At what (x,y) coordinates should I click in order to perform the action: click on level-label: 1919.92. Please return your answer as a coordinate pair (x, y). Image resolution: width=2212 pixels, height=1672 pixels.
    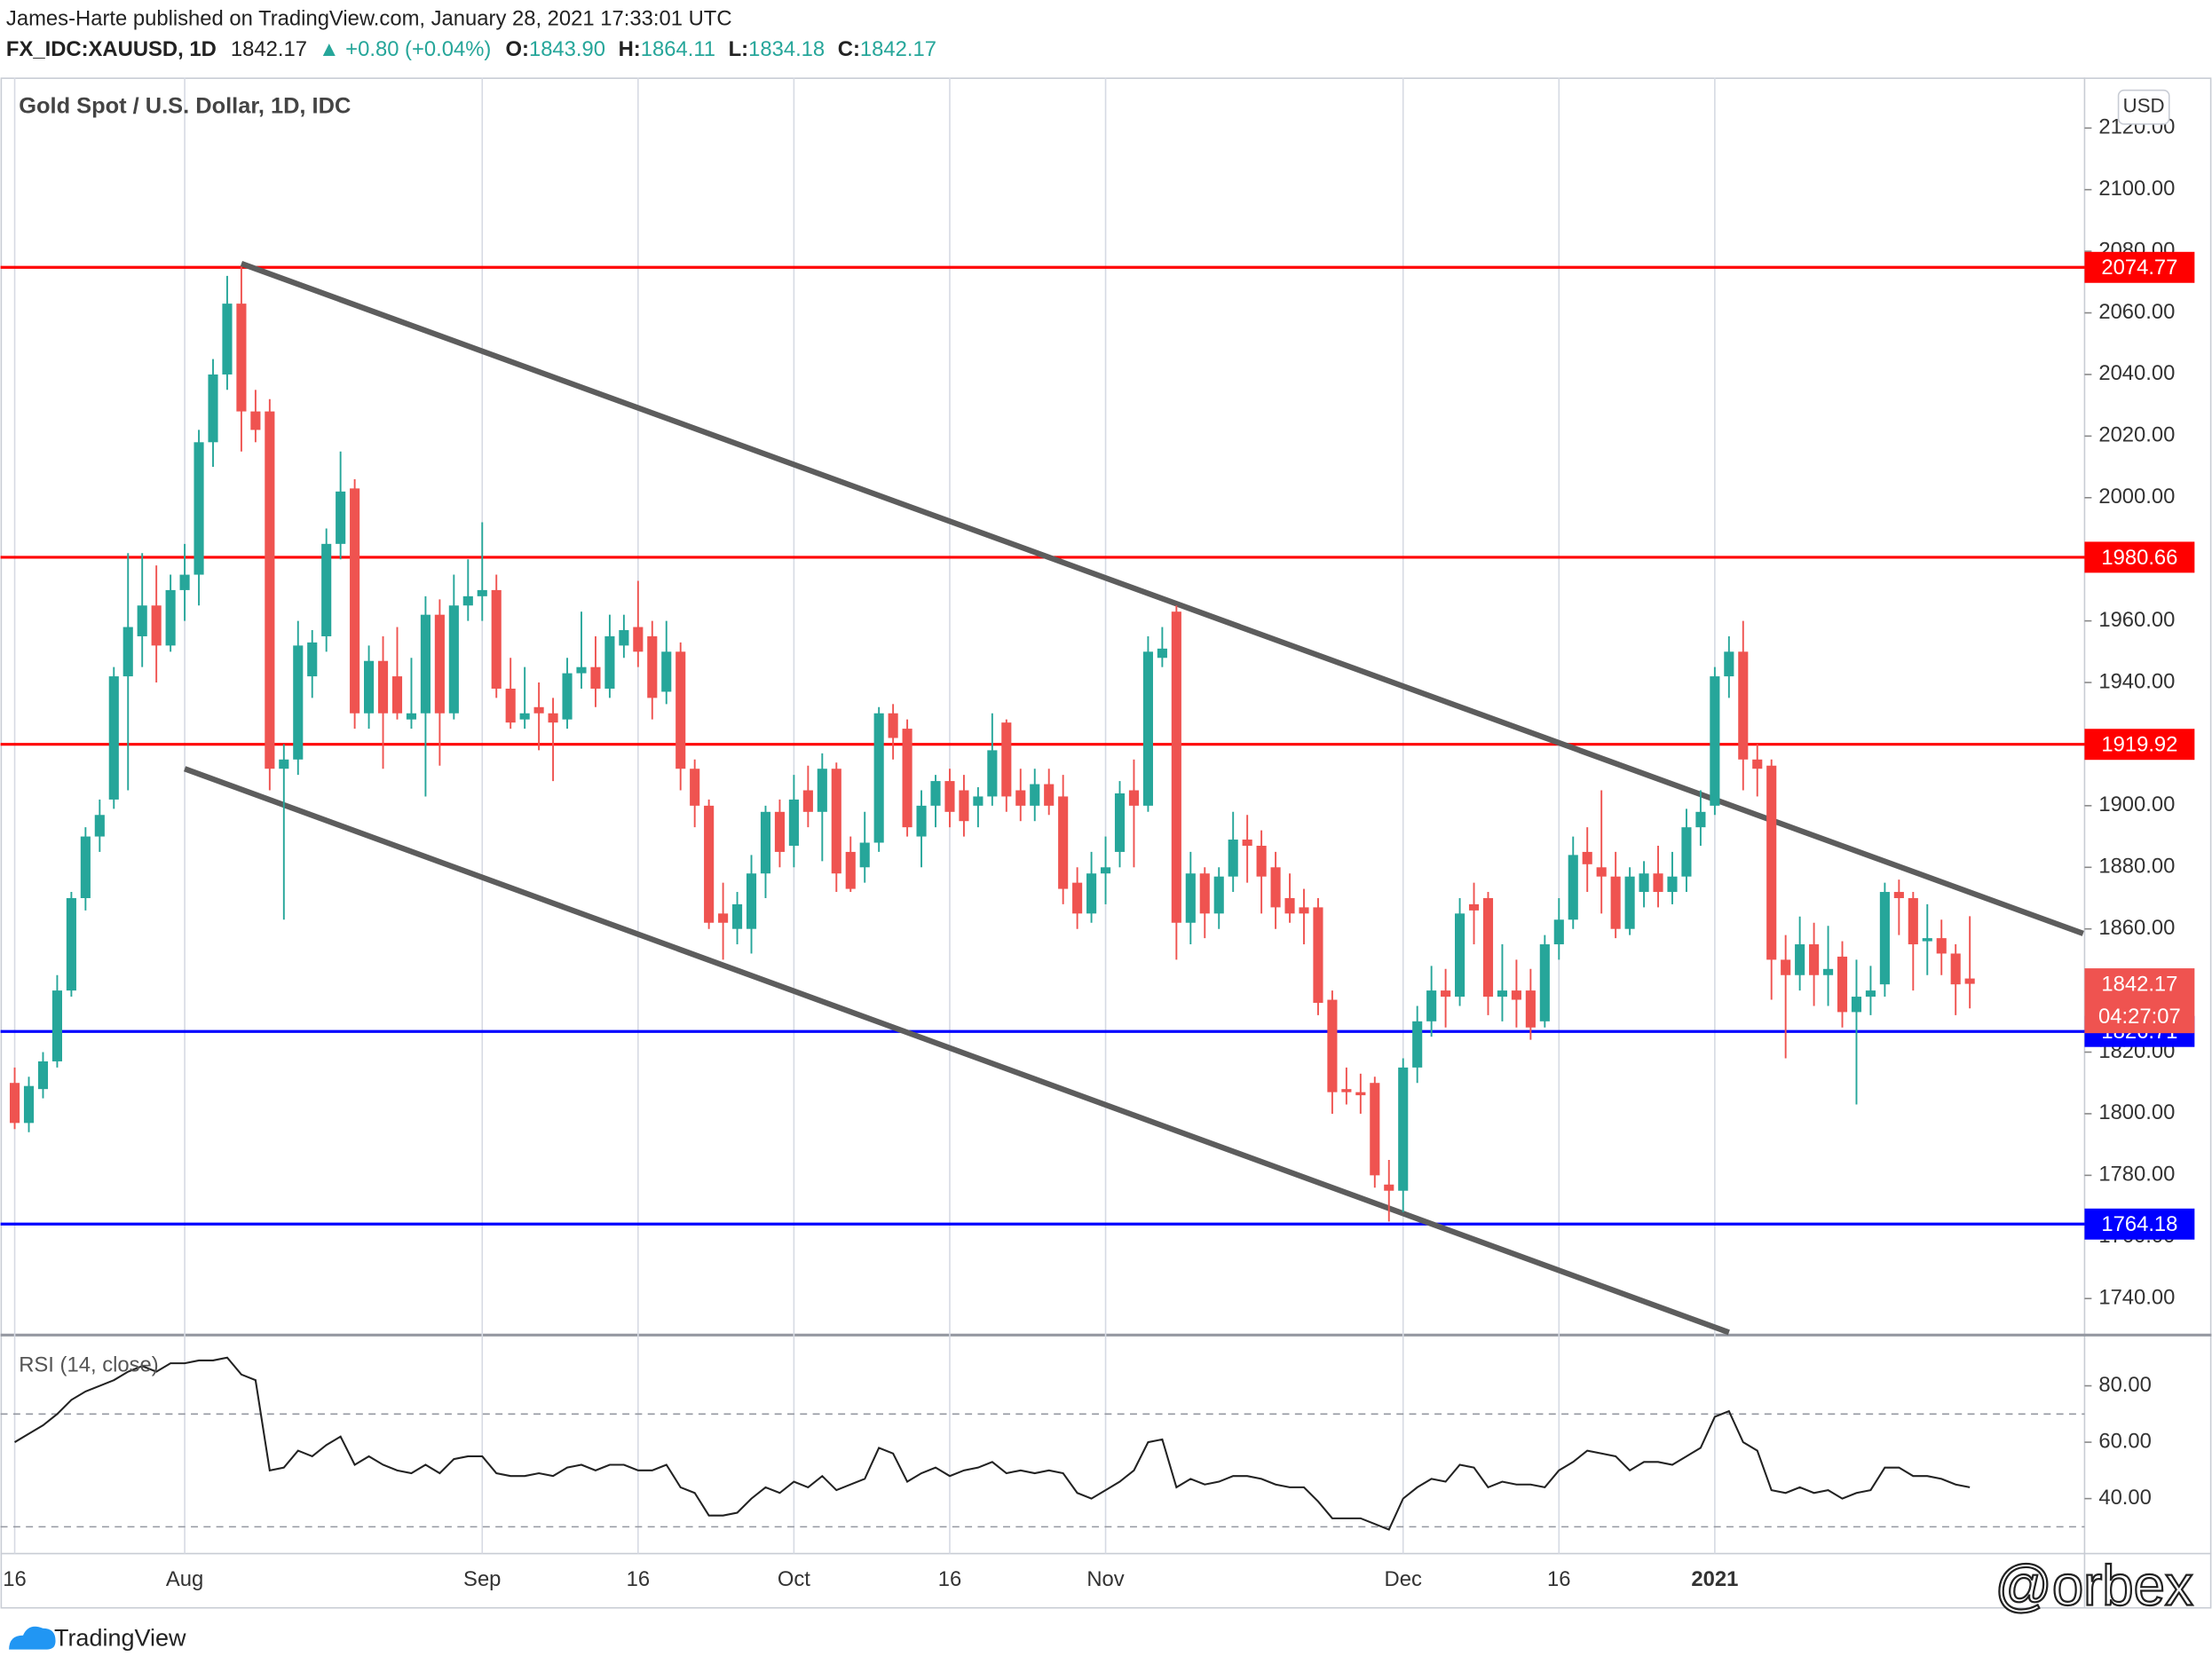
    Looking at the image, I should click on (2139, 745).